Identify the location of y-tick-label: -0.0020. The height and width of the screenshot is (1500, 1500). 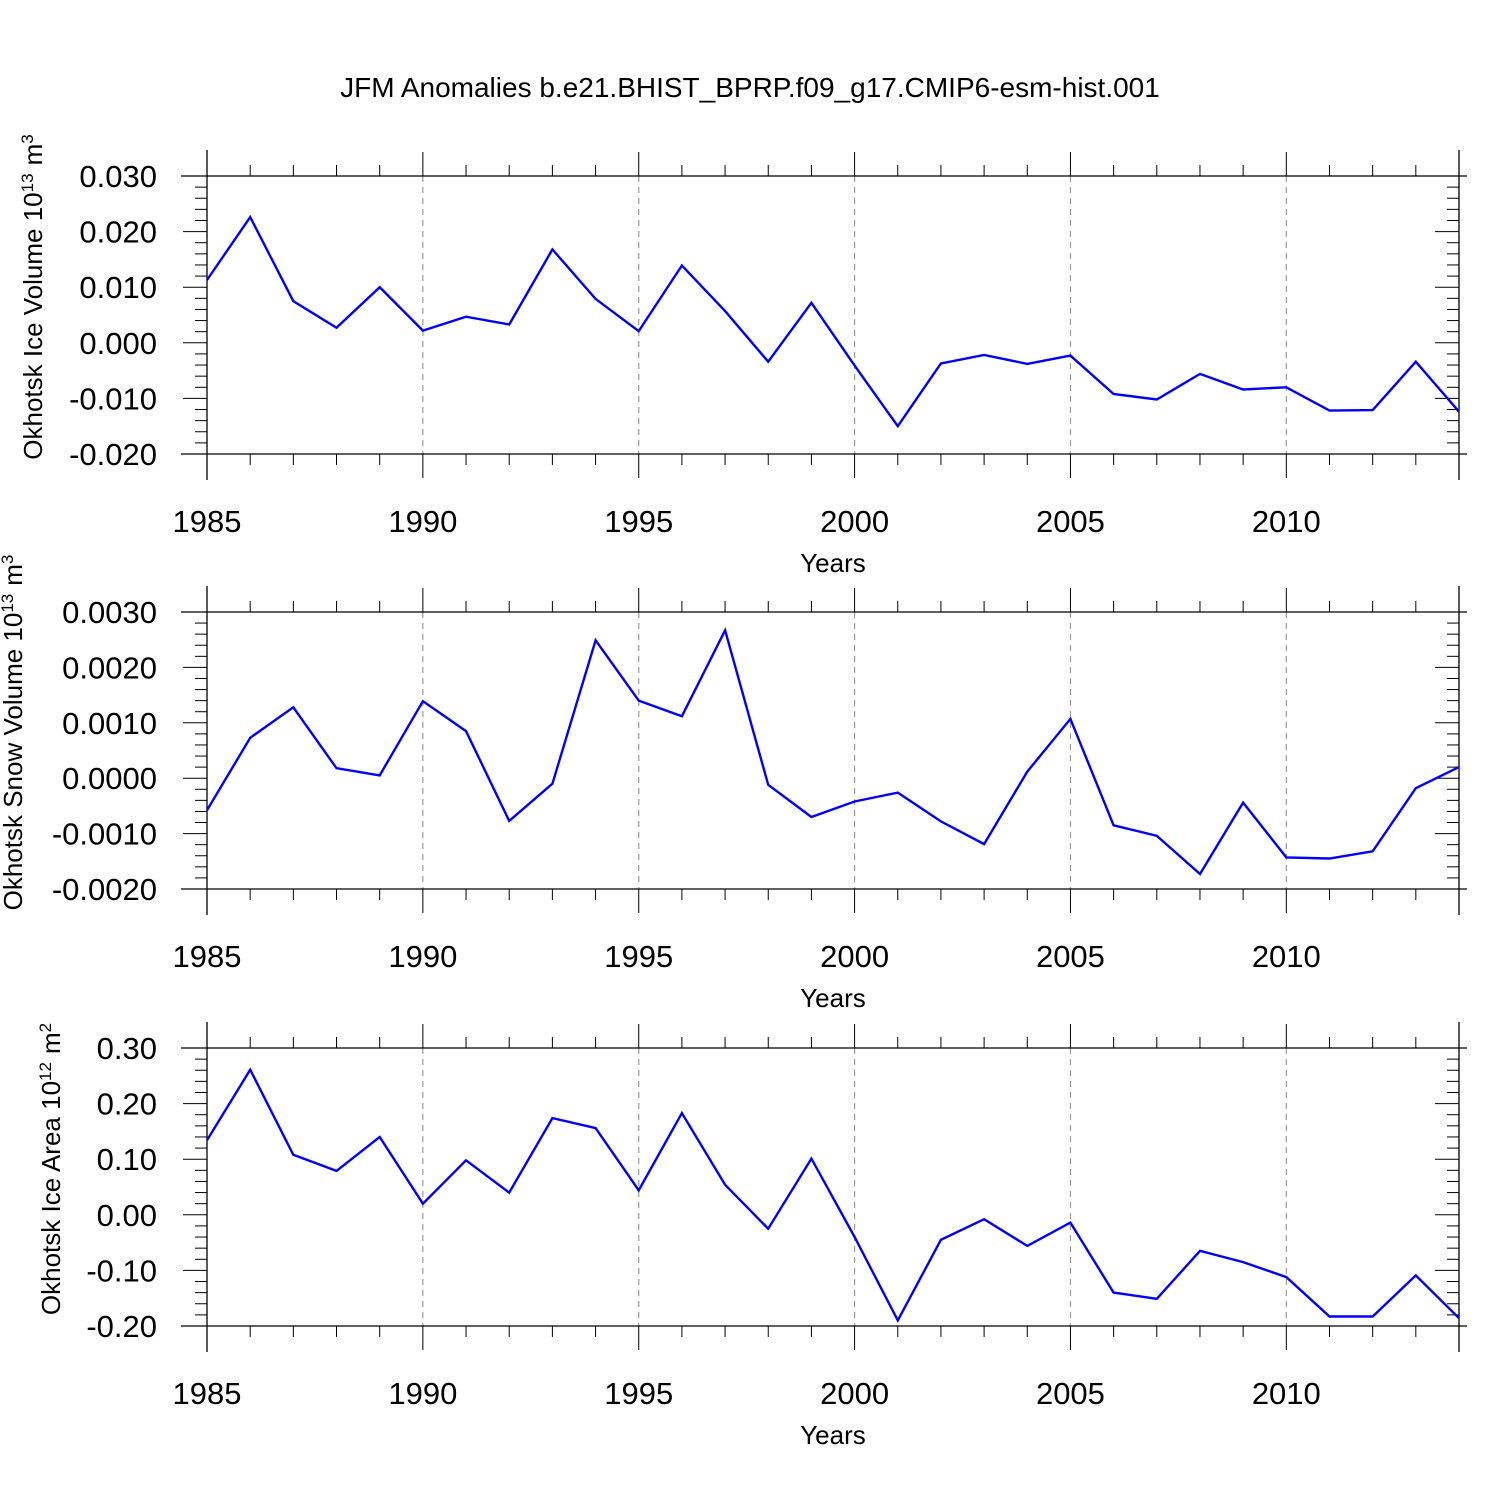
(104, 889).